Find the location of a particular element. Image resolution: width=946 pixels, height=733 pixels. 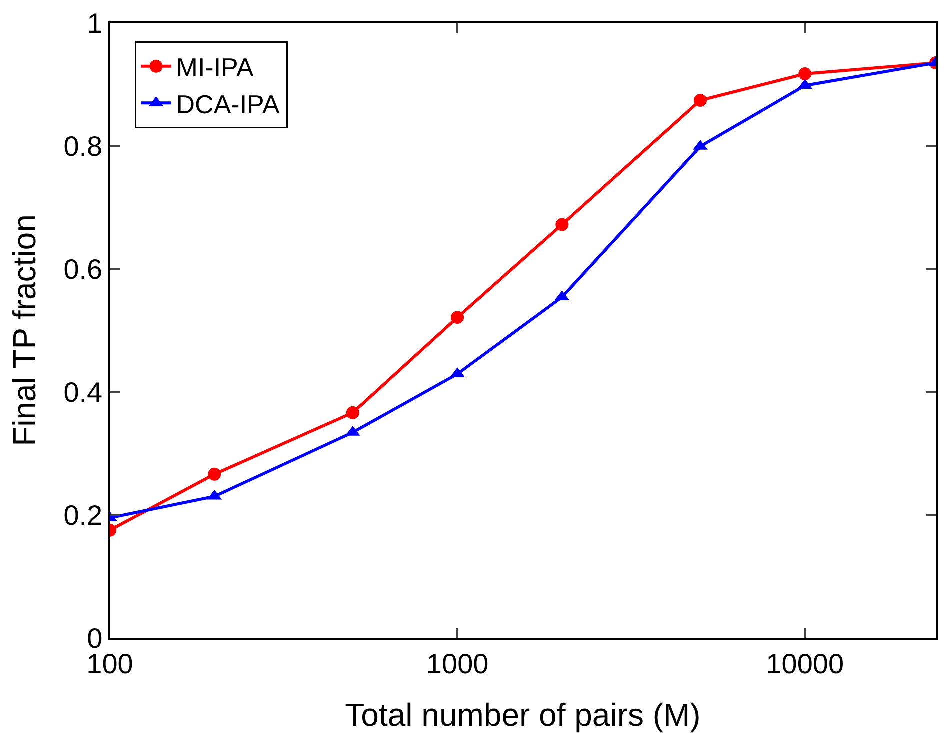

x-tick-label: 10000 is located at coordinates (805, 664).